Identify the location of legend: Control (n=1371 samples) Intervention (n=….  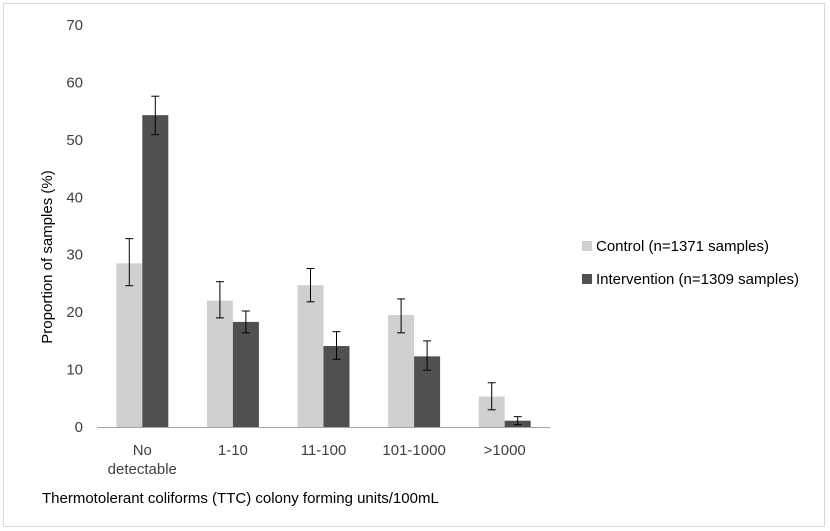
(690, 263).